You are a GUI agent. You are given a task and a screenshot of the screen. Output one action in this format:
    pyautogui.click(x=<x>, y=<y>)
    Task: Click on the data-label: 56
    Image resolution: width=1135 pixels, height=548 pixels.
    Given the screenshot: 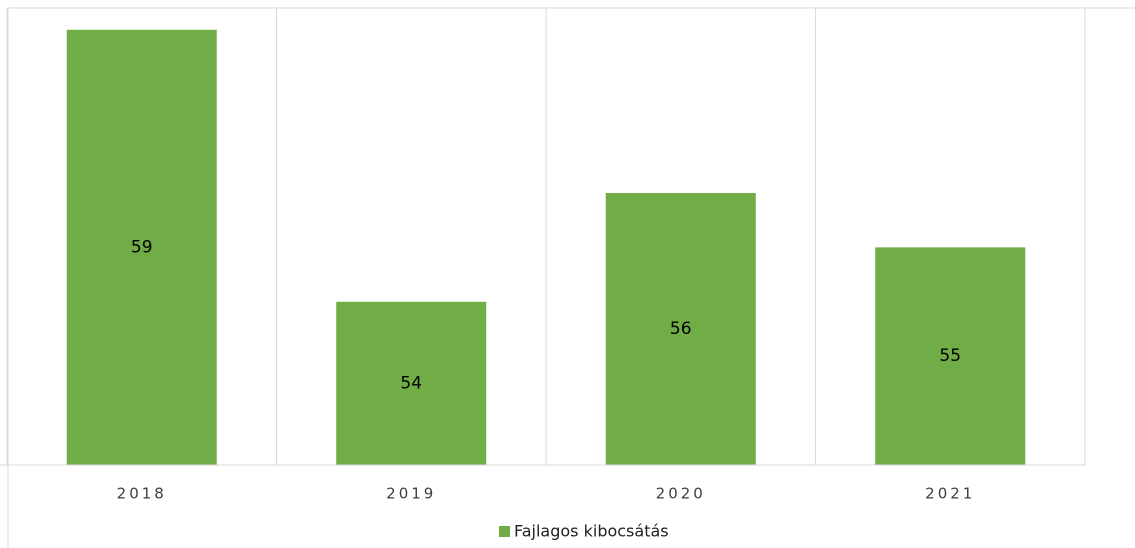 What is the action you would take?
    pyautogui.click(x=681, y=329)
    